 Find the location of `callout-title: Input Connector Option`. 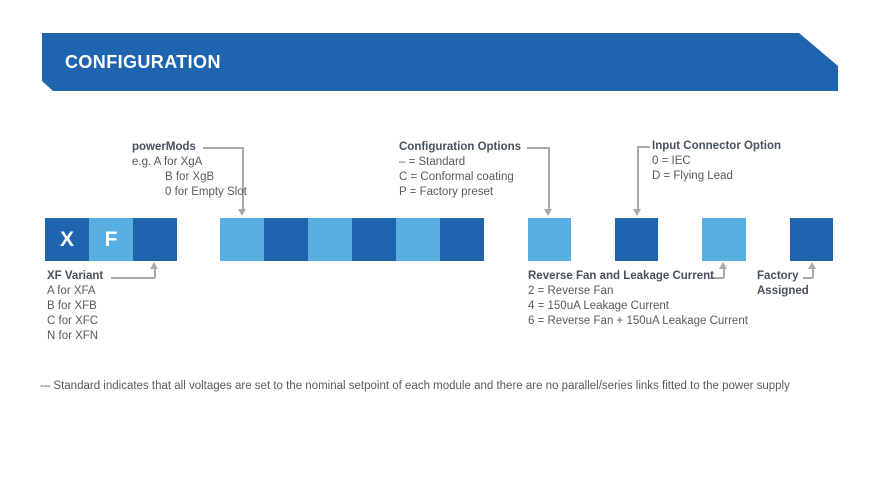

callout-title: Input Connector Option is located at coordinates (717, 146).